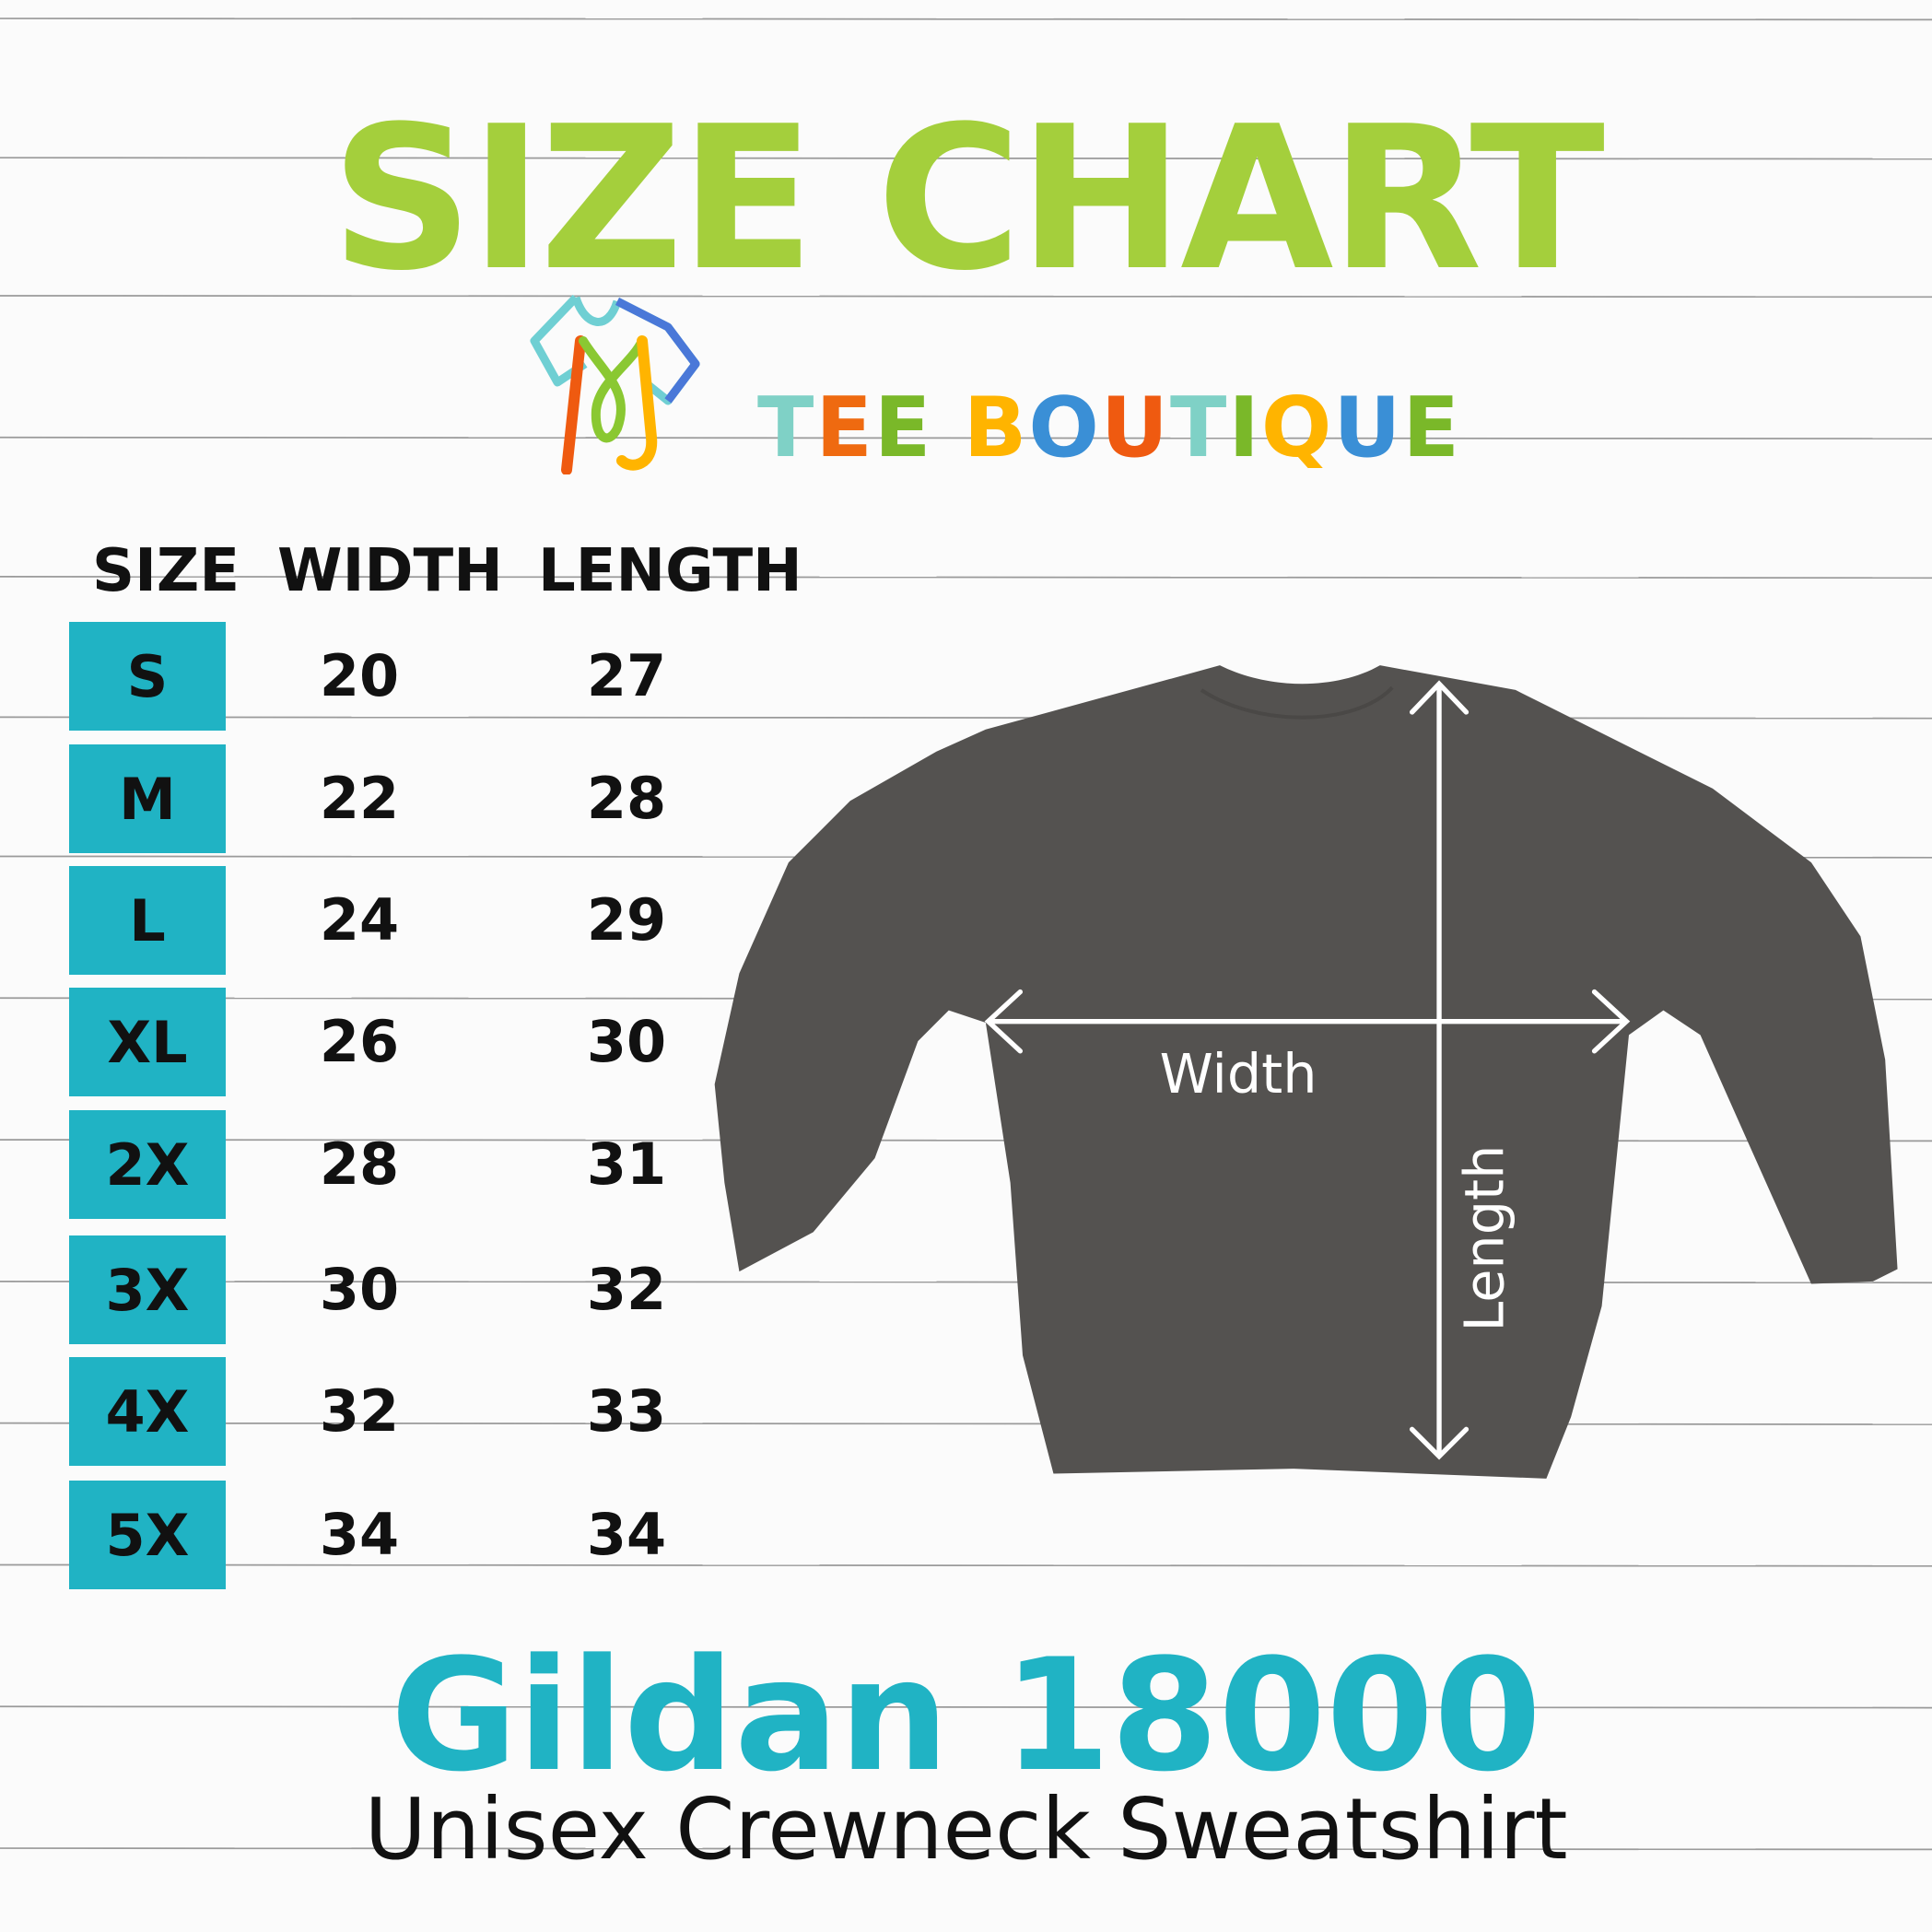 The image size is (1932, 1932). I want to click on size-badge: M, so click(147, 798).